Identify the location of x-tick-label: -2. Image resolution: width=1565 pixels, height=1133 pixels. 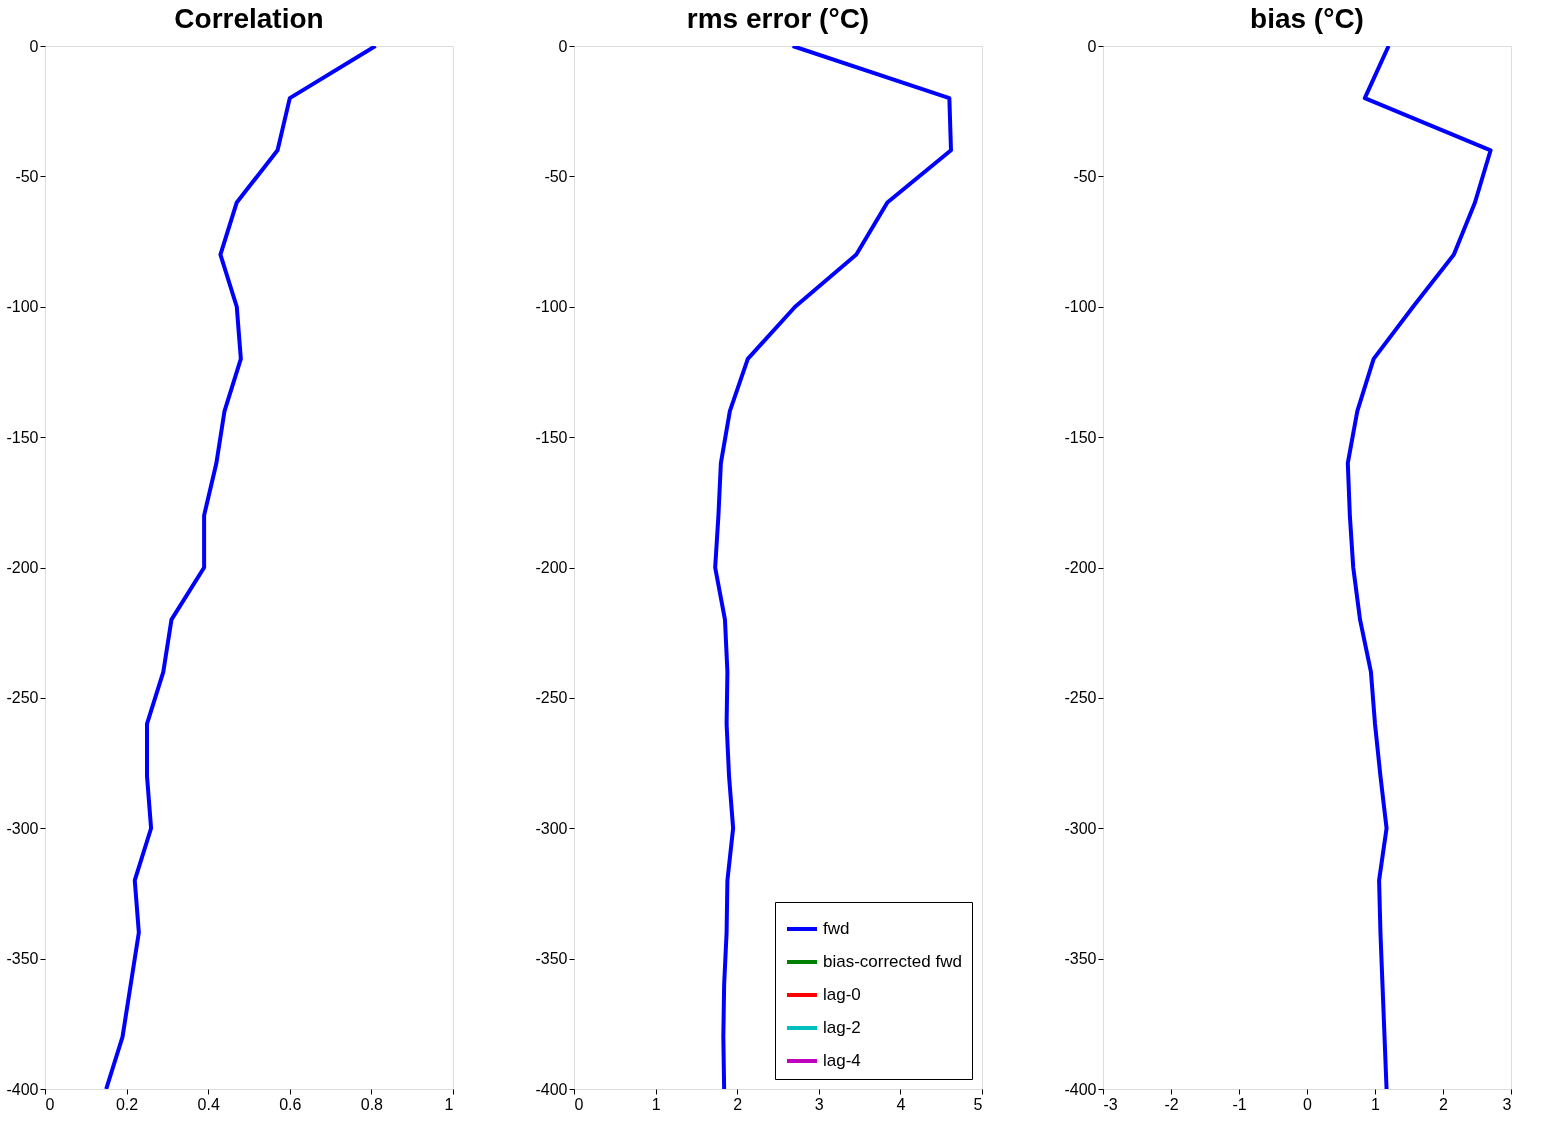
(1171, 1104).